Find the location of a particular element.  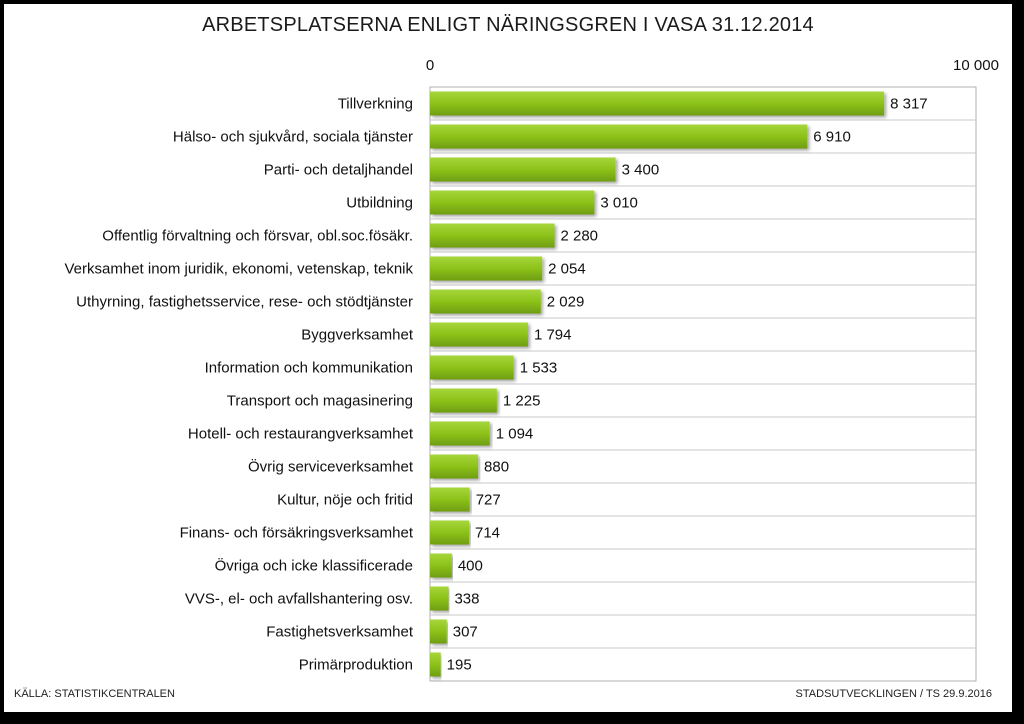

data-label: 1 225 is located at coordinates (522, 401).